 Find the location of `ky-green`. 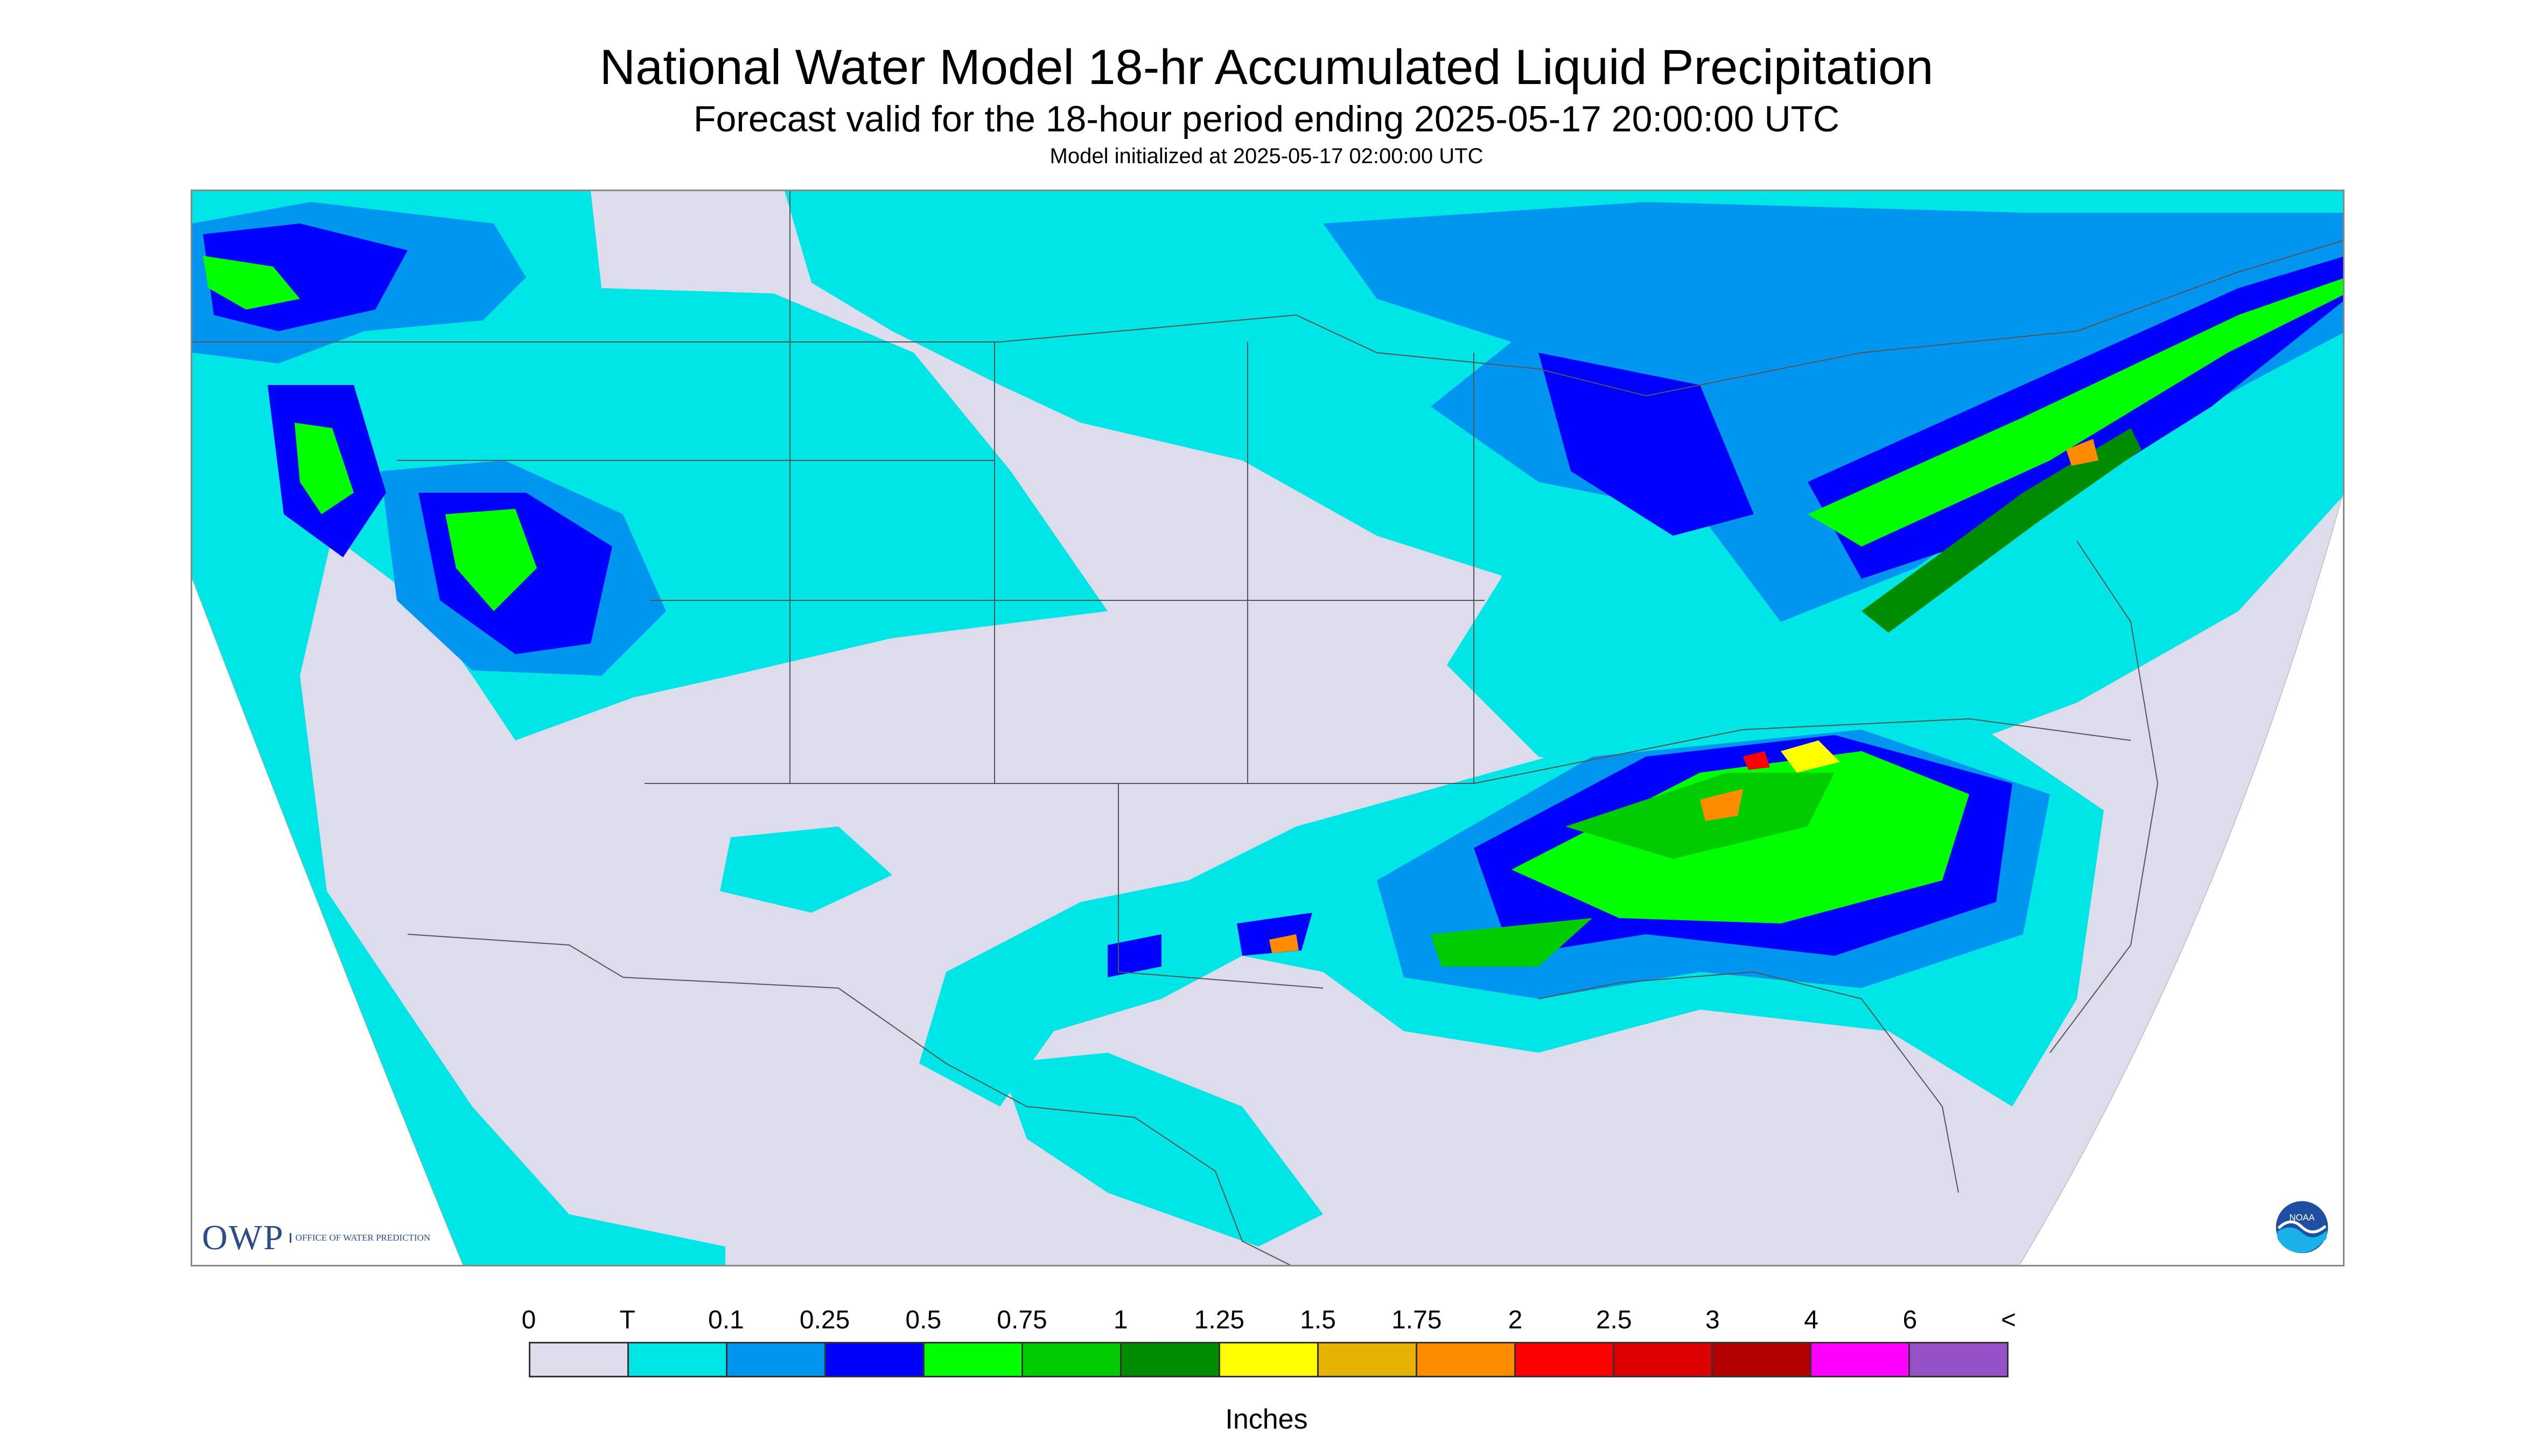

ky-green is located at coordinates (1700, 816).